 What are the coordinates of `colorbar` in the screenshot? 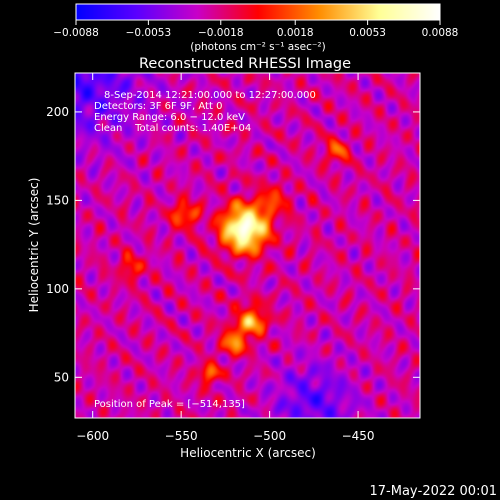 It's located at (258, 12).